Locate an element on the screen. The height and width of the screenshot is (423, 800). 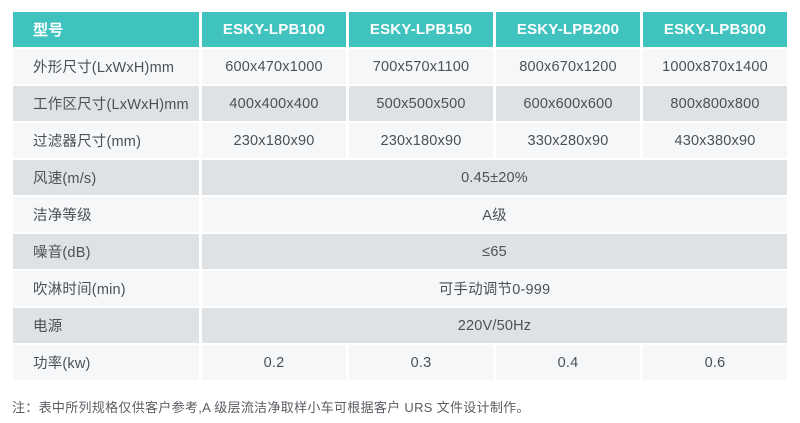
spec-value: 0.4 is located at coordinates (568, 362).